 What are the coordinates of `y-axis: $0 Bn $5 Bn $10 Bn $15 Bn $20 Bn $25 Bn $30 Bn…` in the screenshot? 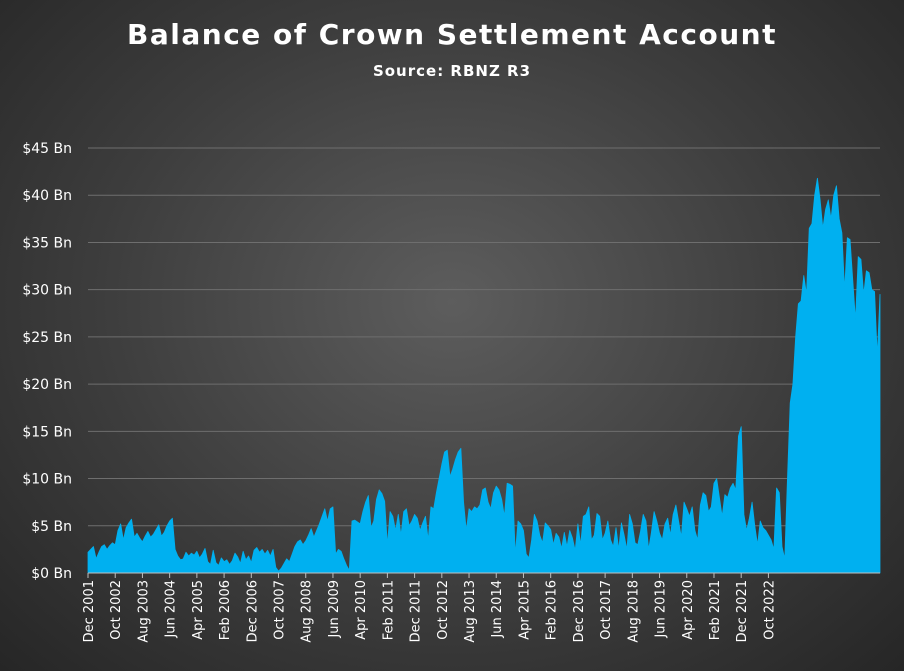 It's located at (47, 361).